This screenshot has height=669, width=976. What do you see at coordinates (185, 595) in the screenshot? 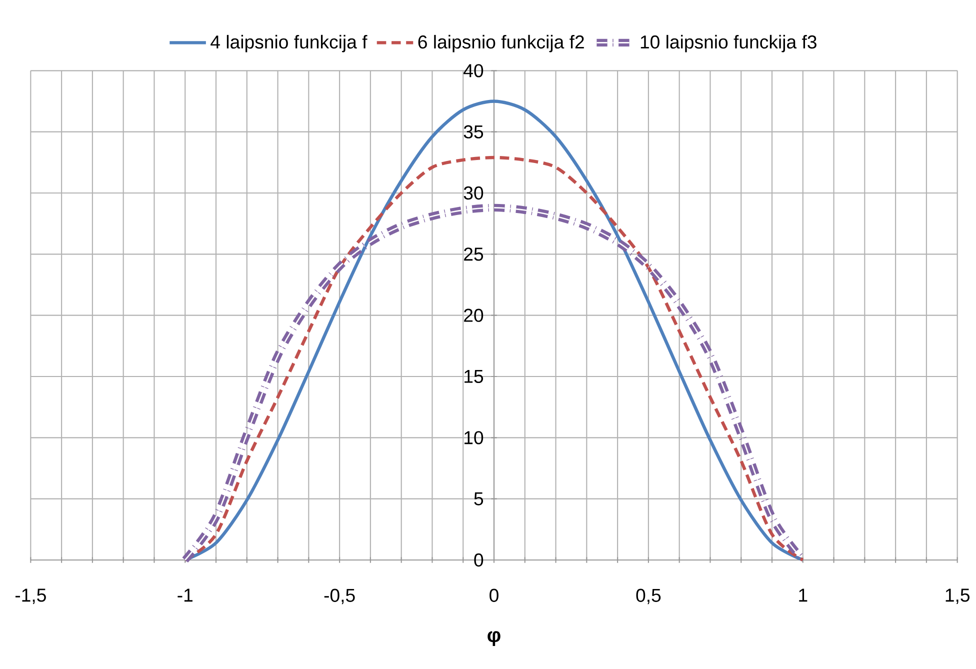
I see `x-tick-label: -1` at bounding box center [185, 595].